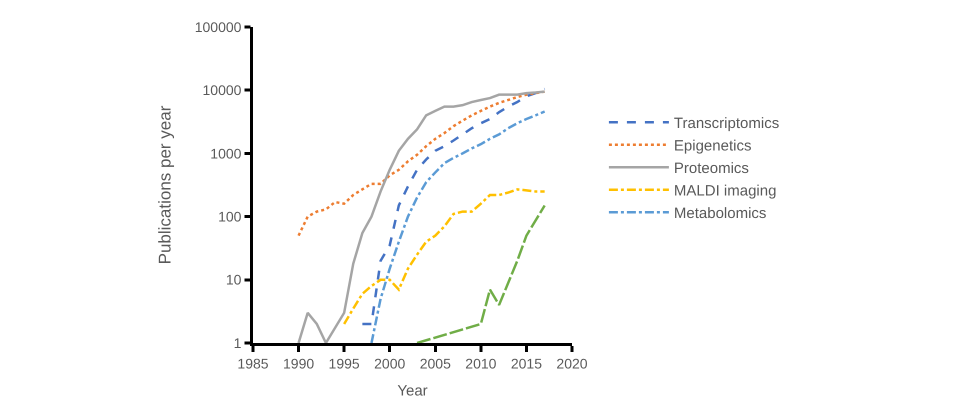 The image size is (969, 410). Describe the element at coordinates (234, 280) in the screenshot. I see `y-tick-label: 10` at that location.